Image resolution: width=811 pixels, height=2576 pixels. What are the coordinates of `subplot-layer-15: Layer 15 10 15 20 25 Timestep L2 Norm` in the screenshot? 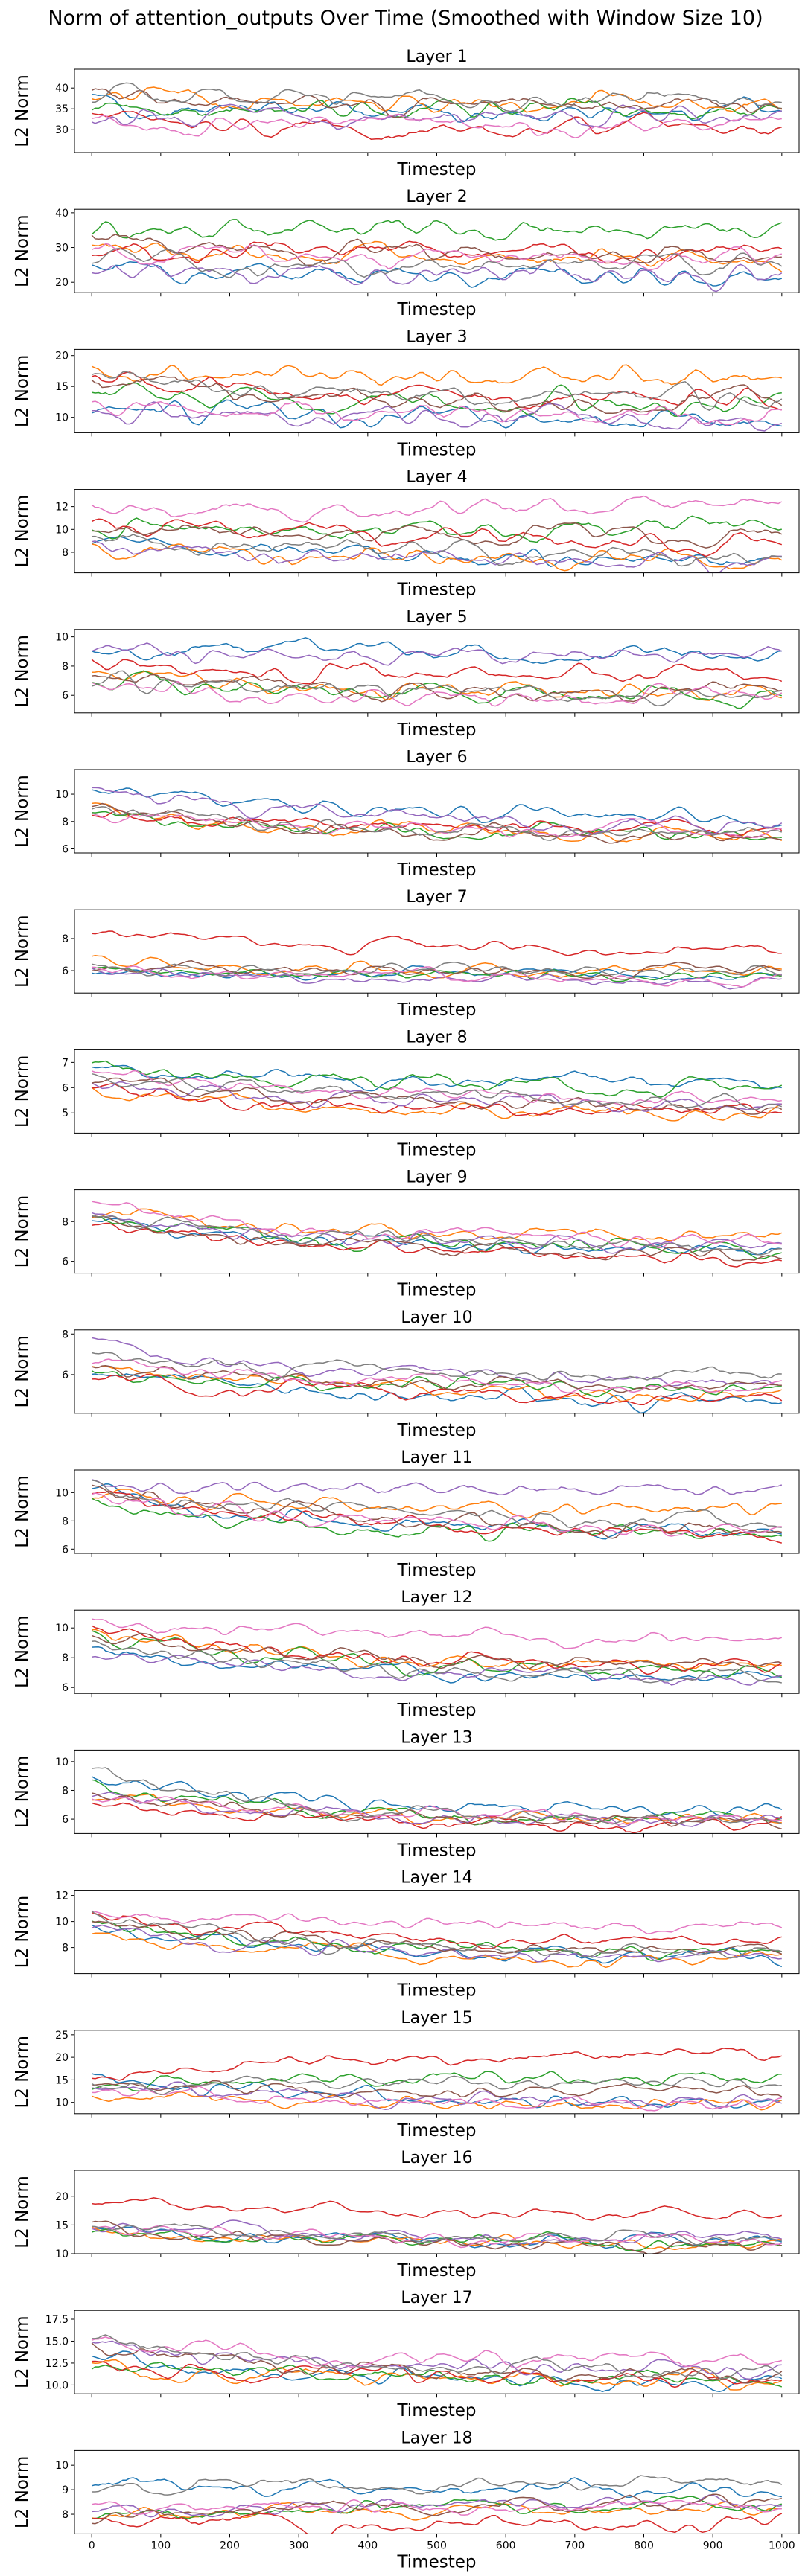 It's located at (407, 2075).